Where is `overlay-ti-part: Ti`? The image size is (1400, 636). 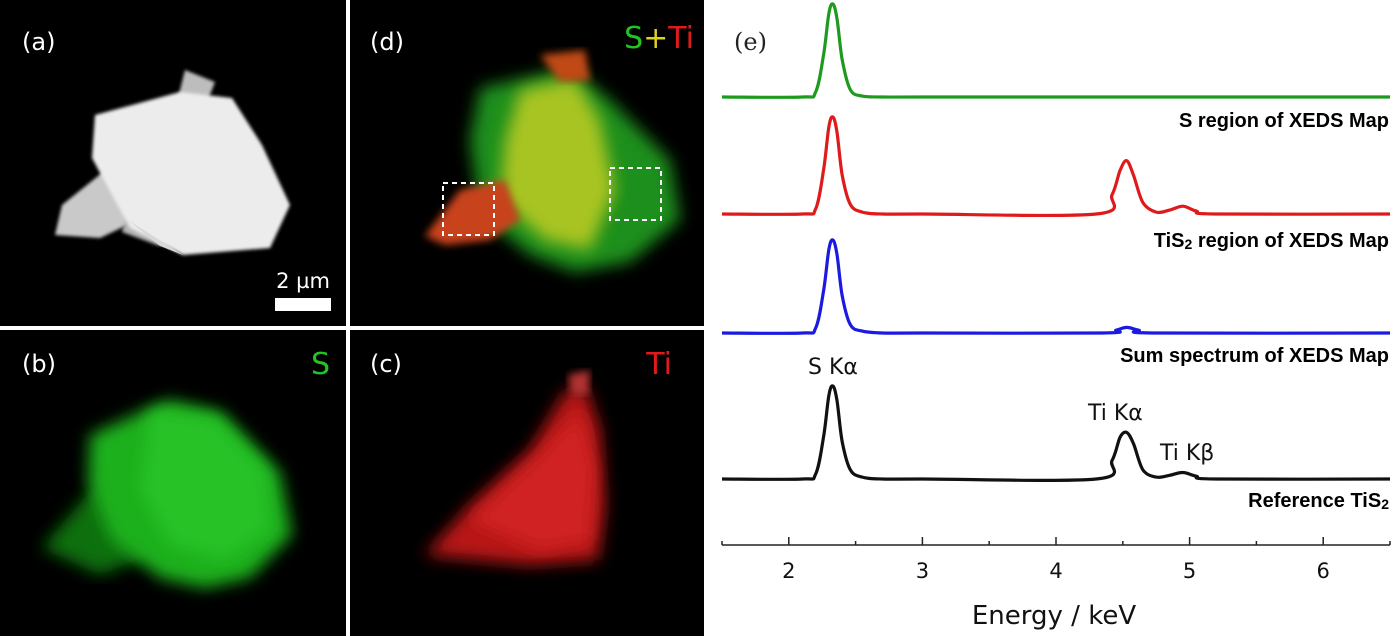
overlay-ti-part: Ti is located at coordinates (680, 38).